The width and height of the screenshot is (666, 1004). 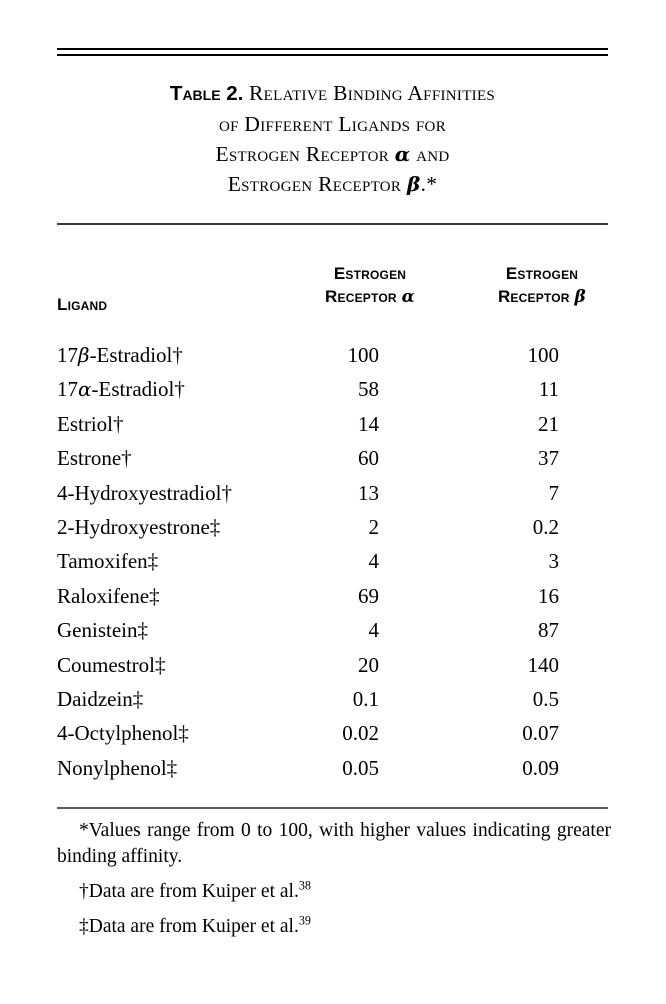 What do you see at coordinates (543, 664) in the screenshot?
I see `cell-value-receptor-beta: 140` at bounding box center [543, 664].